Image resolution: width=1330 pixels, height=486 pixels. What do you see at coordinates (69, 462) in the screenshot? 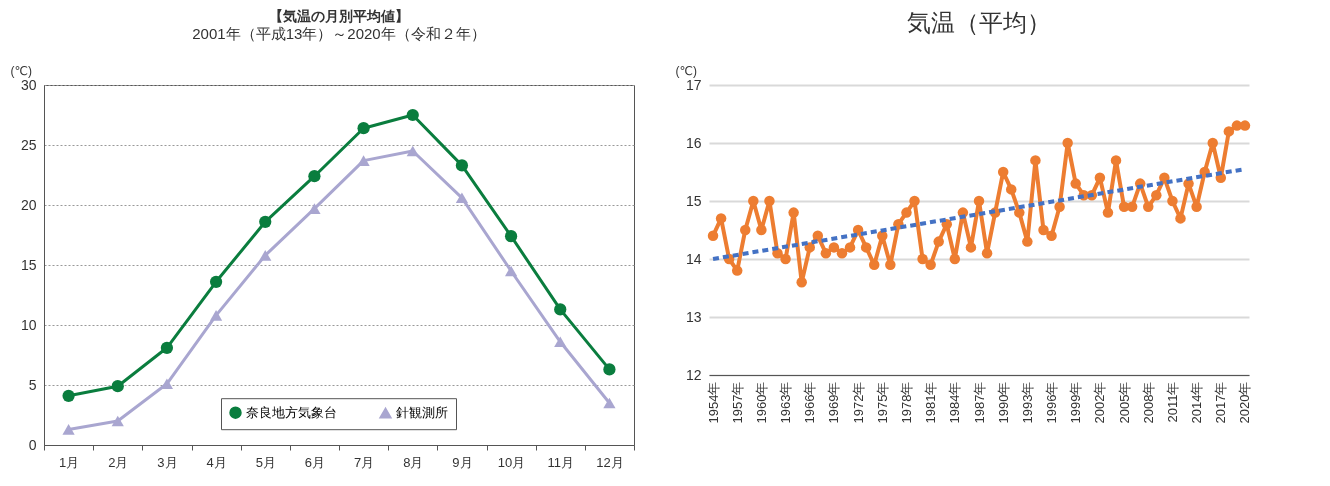
I see `x-tick-label: 1月` at bounding box center [69, 462].